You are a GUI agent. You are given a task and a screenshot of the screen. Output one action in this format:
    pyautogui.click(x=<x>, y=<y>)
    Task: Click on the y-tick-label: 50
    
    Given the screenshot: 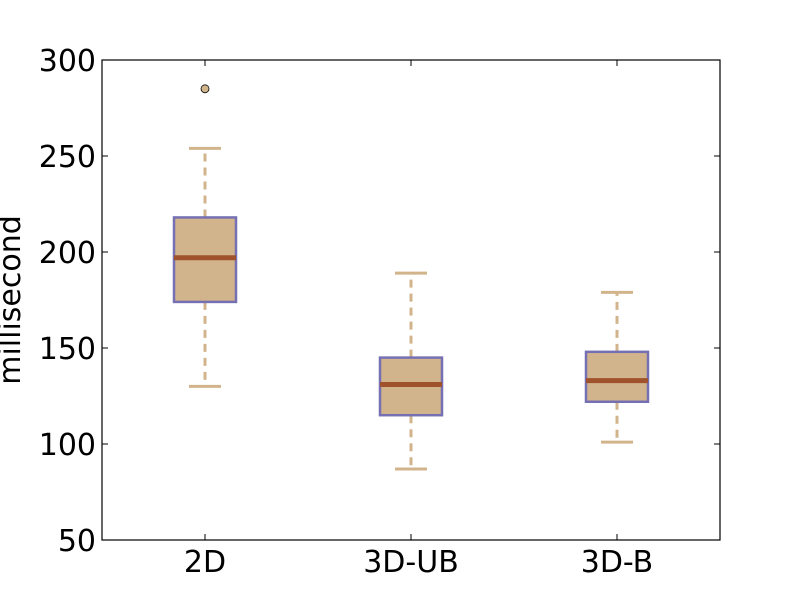 What is the action you would take?
    pyautogui.click(x=77, y=541)
    